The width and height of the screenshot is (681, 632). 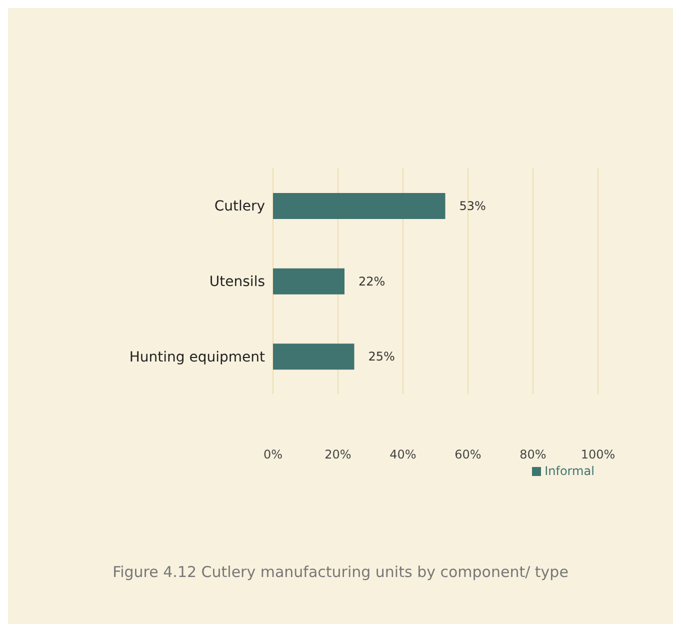 I want to click on caption: Figure 4.12 Cutlery manufacturing units by component/ type, so click(x=341, y=572).